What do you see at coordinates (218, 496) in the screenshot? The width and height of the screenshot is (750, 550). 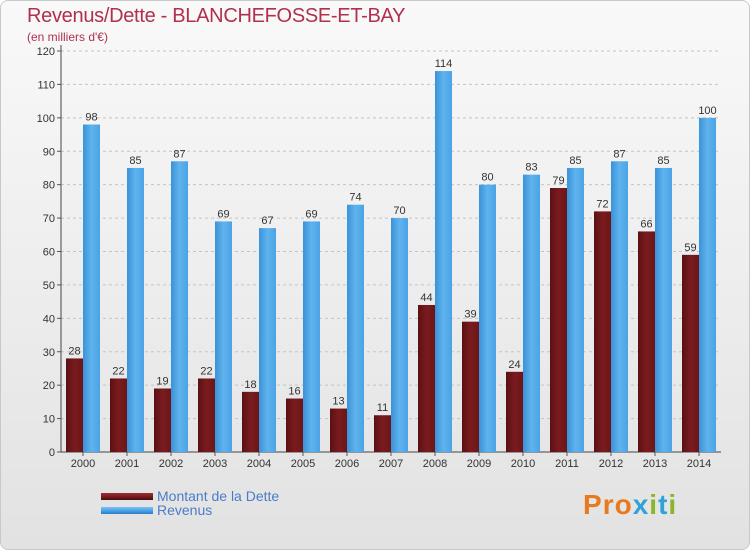 I see `legend-label-dette: Montant de la Dette` at bounding box center [218, 496].